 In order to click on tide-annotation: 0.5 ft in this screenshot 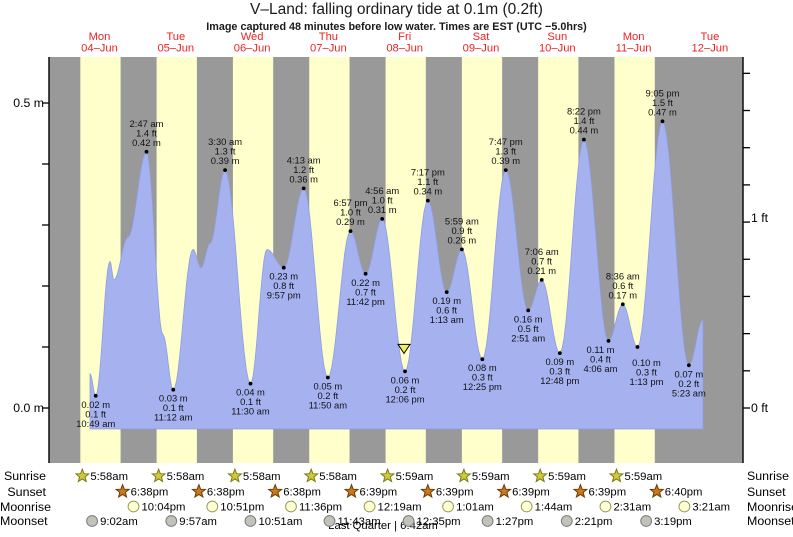, I will do `click(528, 328)`.